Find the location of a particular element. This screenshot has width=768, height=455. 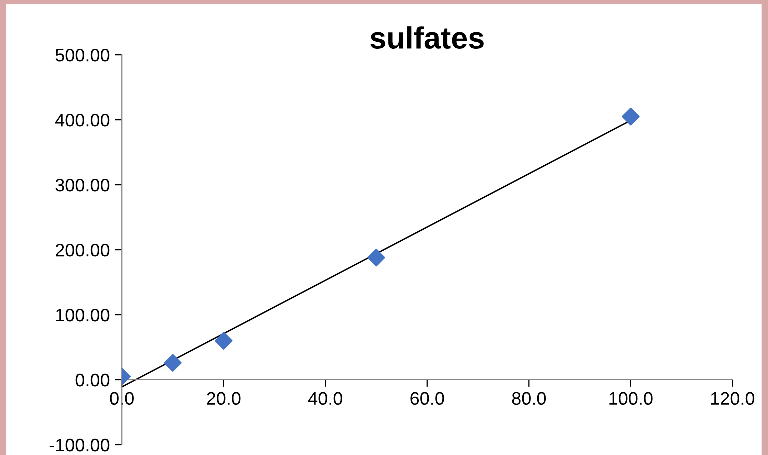

x-tick-label: 120.0 is located at coordinates (733, 399).